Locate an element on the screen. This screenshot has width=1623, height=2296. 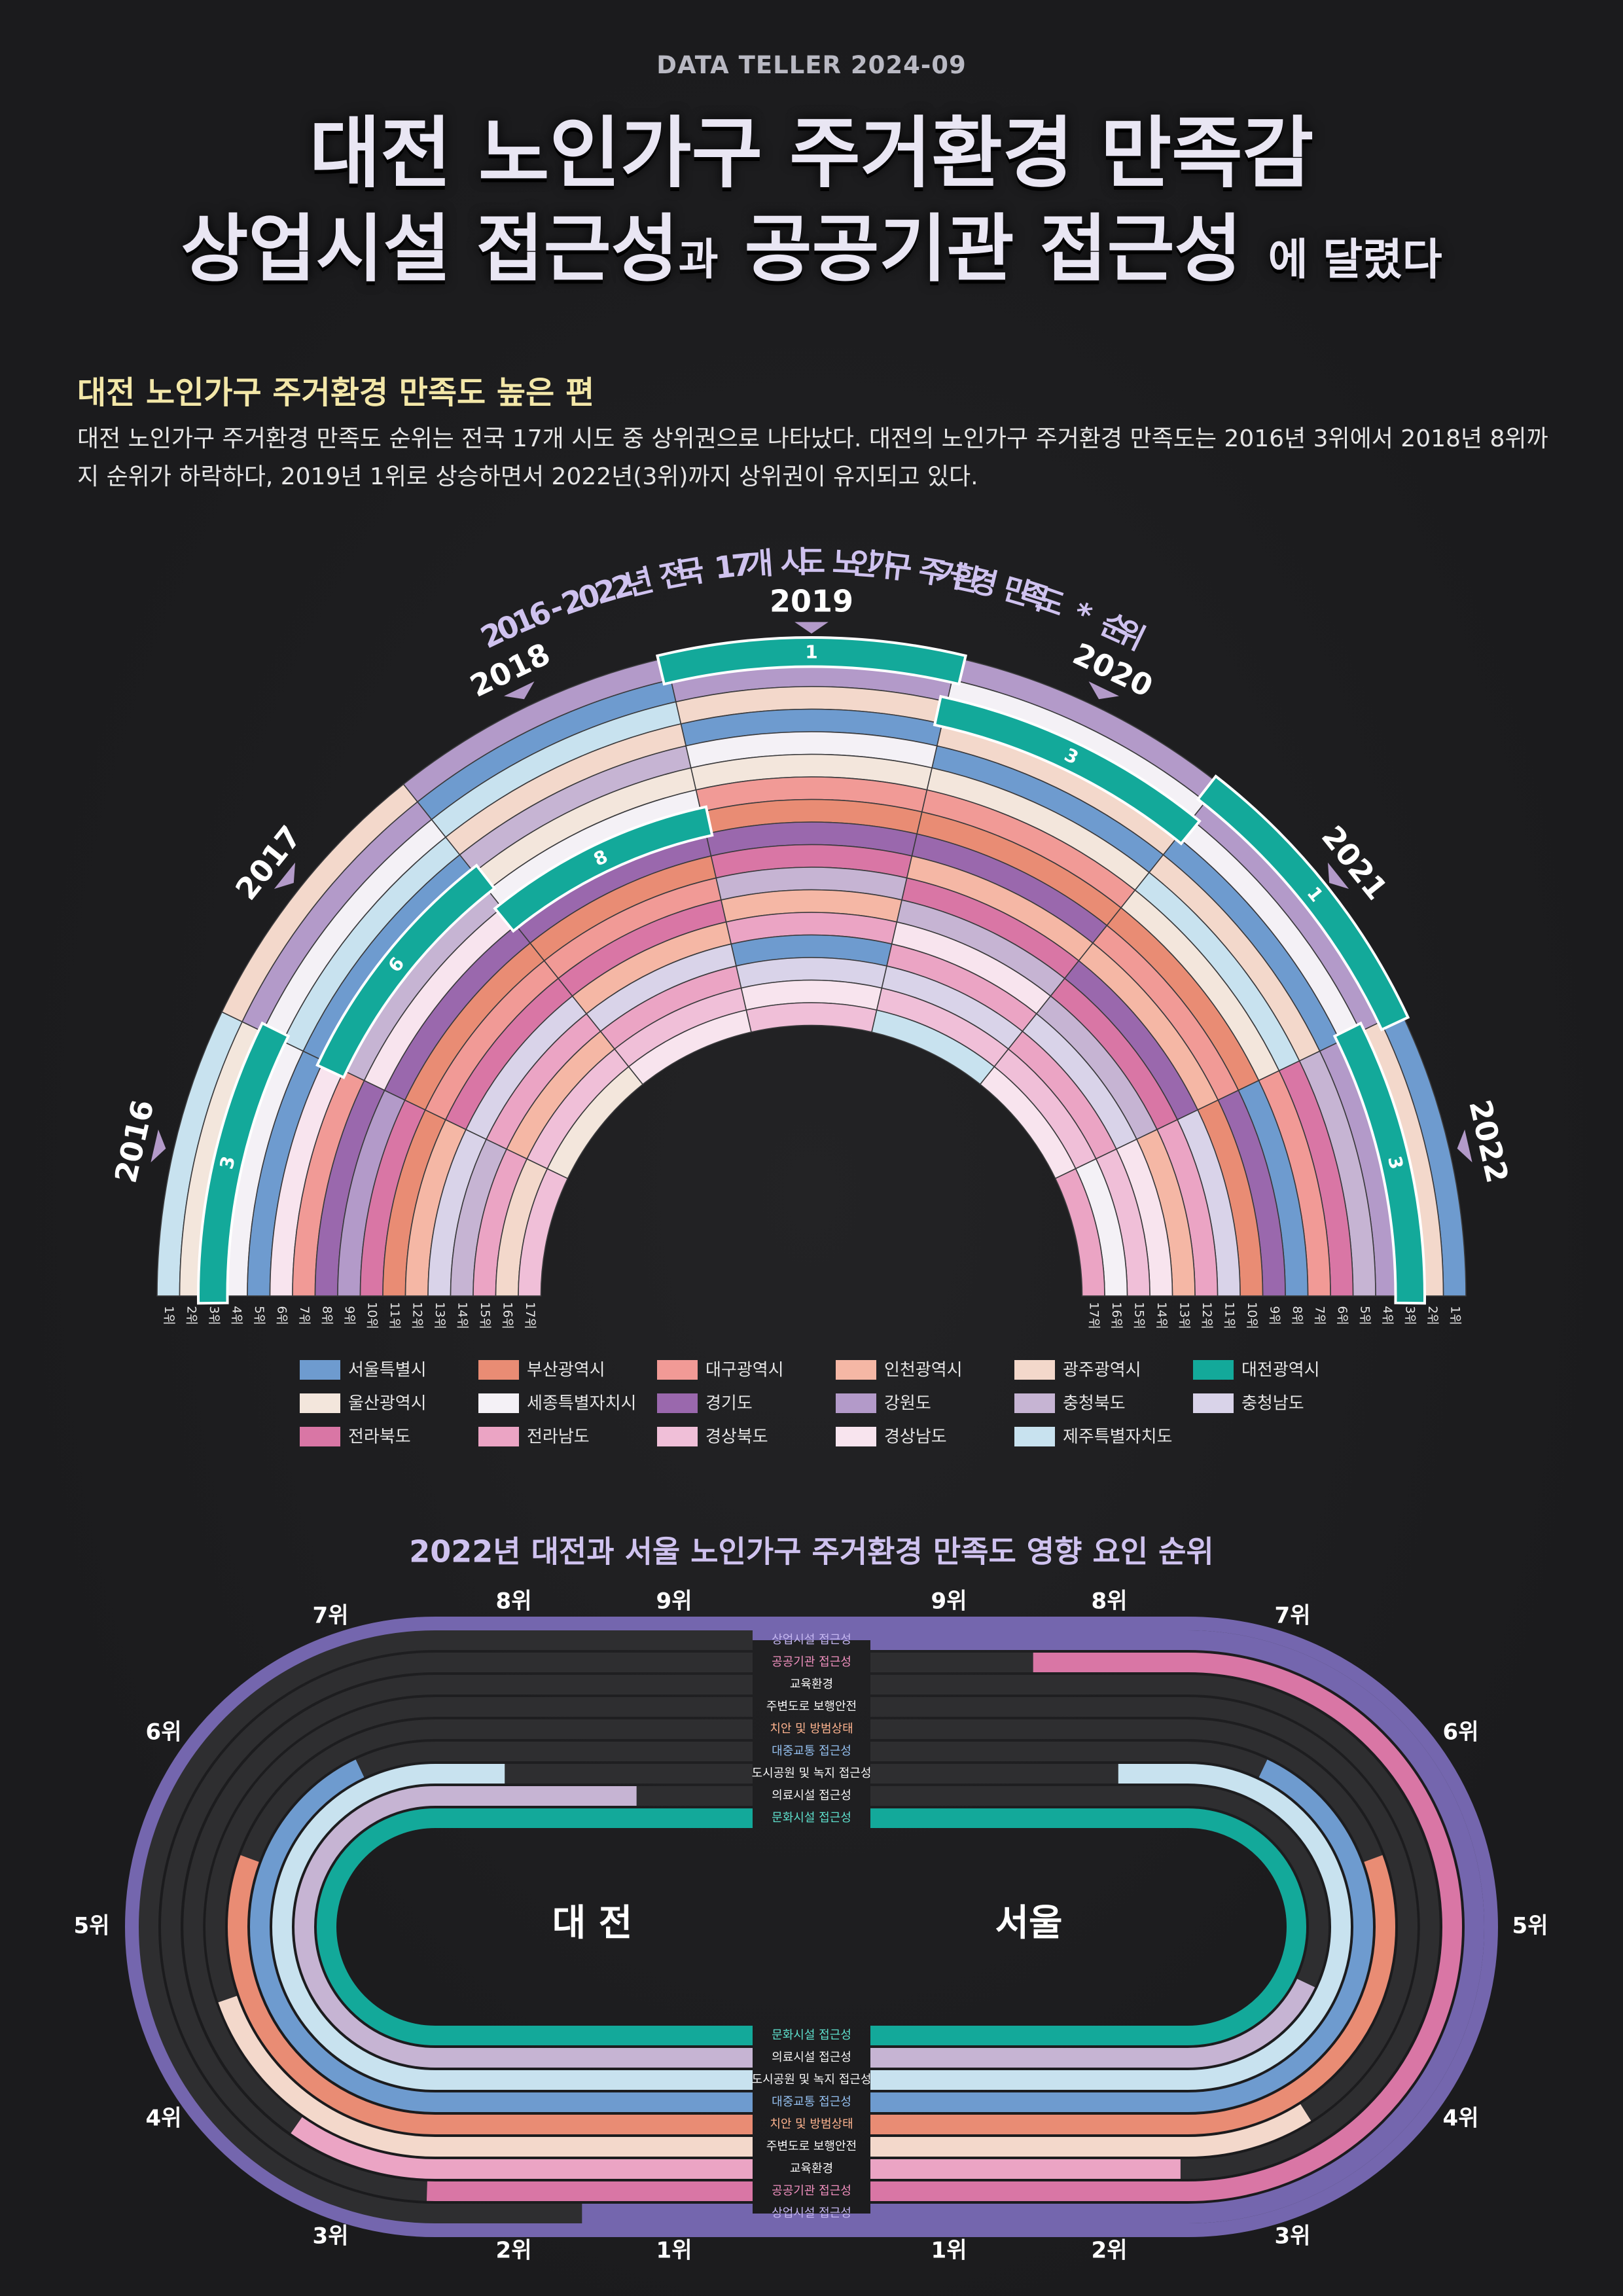
factor-label-top: 문화시설 접근성 is located at coordinates (811, 1818).